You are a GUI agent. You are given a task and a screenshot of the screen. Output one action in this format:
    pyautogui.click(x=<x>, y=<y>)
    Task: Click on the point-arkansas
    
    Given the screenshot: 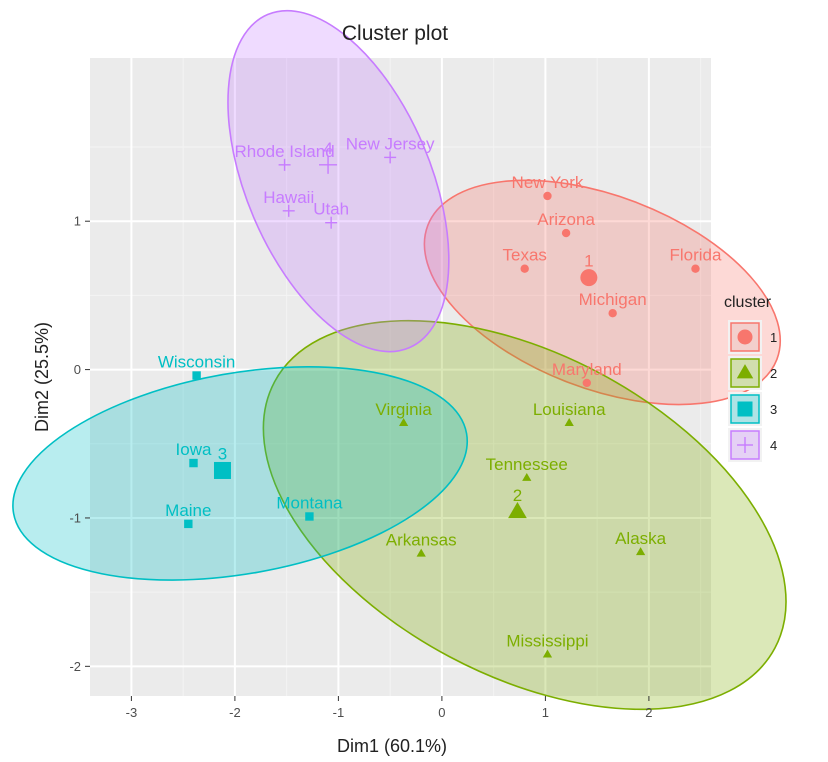 What is the action you would take?
    pyautogui.click(x=421, y=552)
    